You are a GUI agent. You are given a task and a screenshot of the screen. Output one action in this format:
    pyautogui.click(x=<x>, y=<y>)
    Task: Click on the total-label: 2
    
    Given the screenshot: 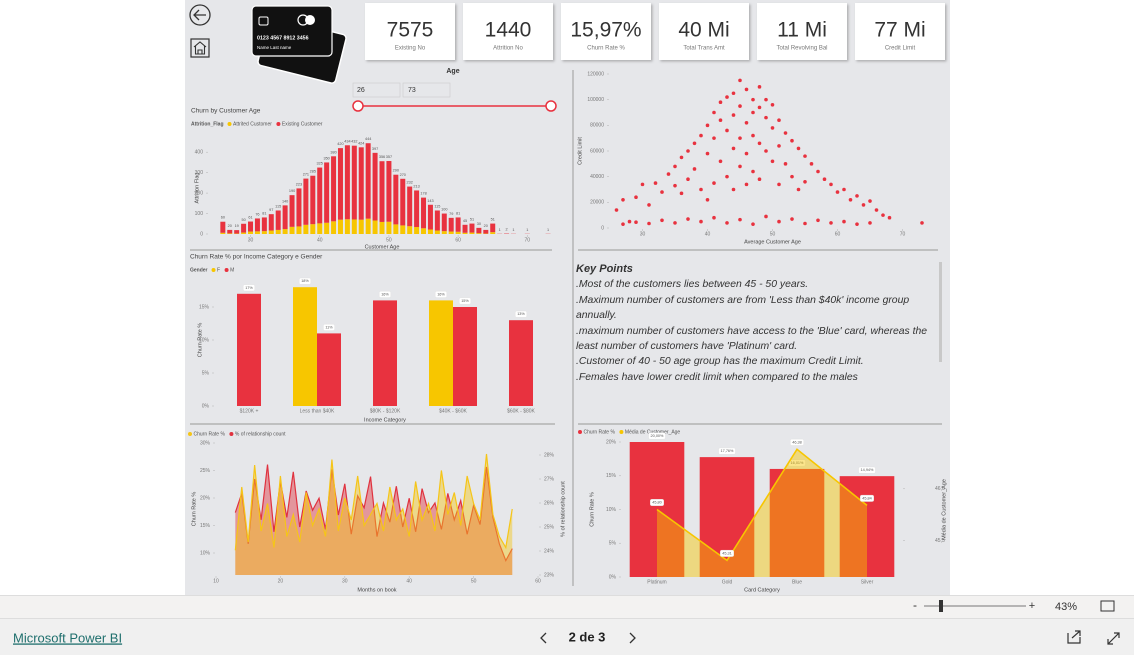 What is the action you would take?
    pyautogui.click(x=506, y=230)
    